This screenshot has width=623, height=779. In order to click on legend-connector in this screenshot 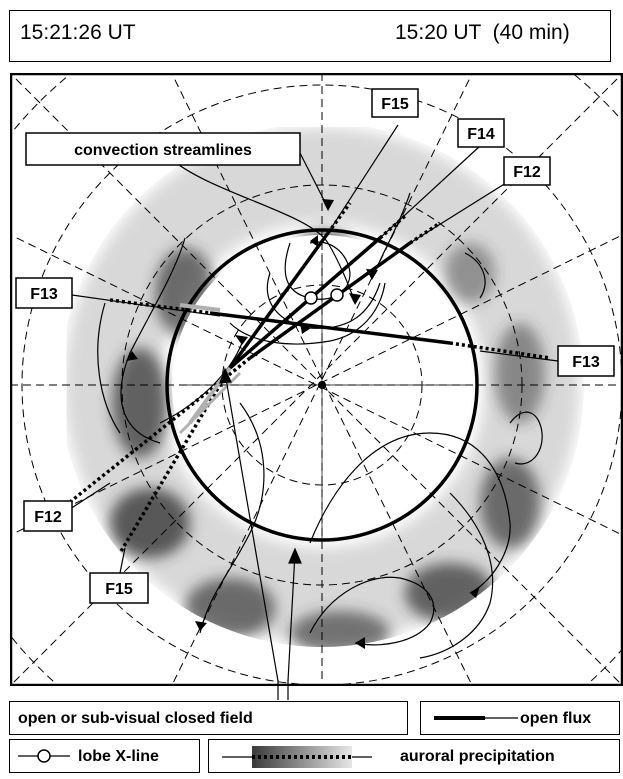, I will do `click(283, 690)`.